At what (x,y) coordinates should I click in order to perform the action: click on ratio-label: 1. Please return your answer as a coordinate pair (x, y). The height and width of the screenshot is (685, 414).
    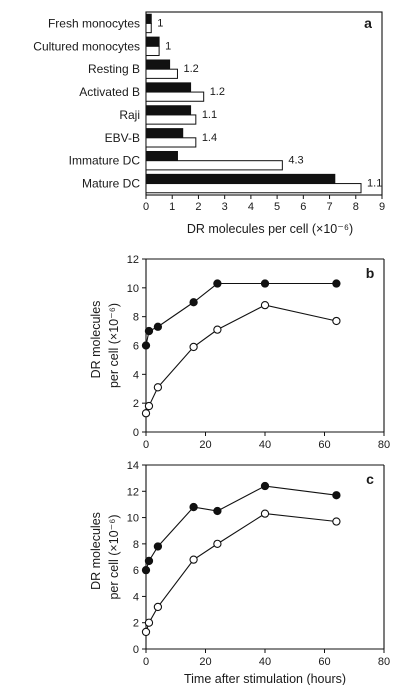
    Looking at the image, I should click on (168, 46).